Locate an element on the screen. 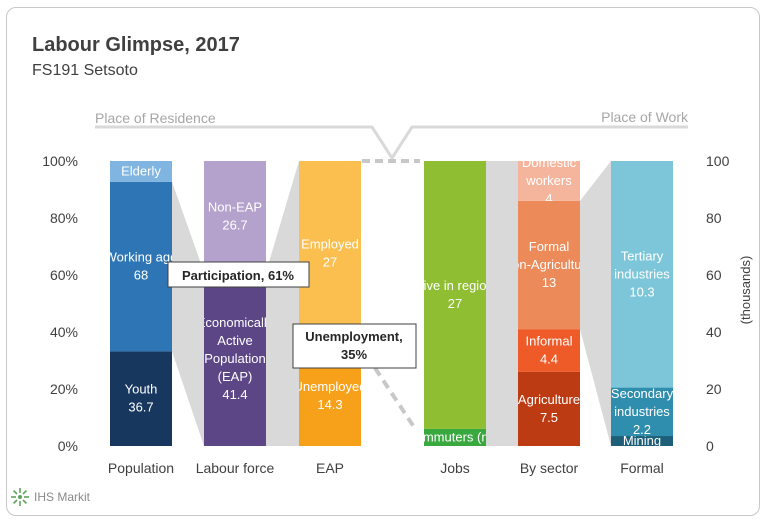 This screenshot has height=521, width=770. segment-label: 68 is located at coordinates (141, 275).